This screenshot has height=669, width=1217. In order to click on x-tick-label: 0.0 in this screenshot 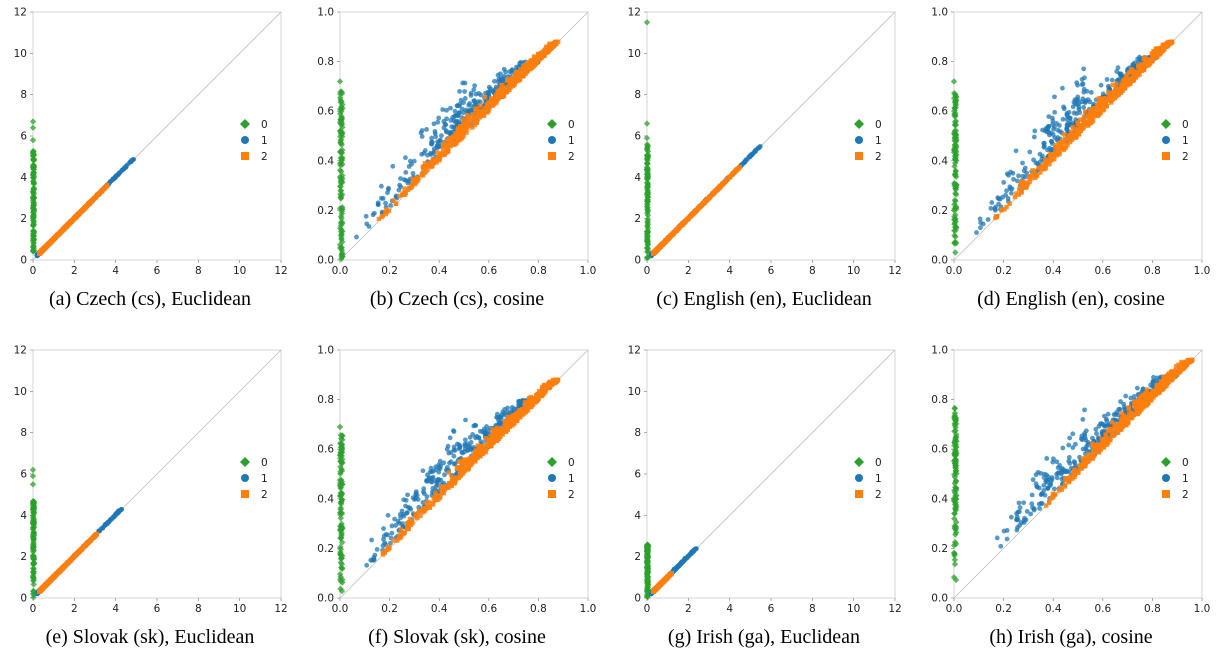, I will do `click(954, 271)`.